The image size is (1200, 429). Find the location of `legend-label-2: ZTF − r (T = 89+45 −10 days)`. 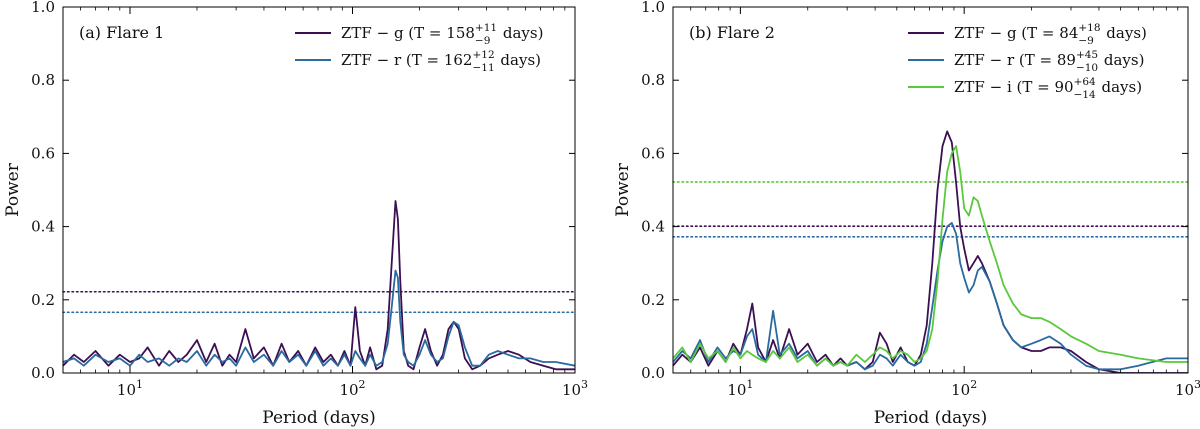

legend-label-2: ZTF − r (T = 89+45 −10 days) is located at coordinates (1049, 61).